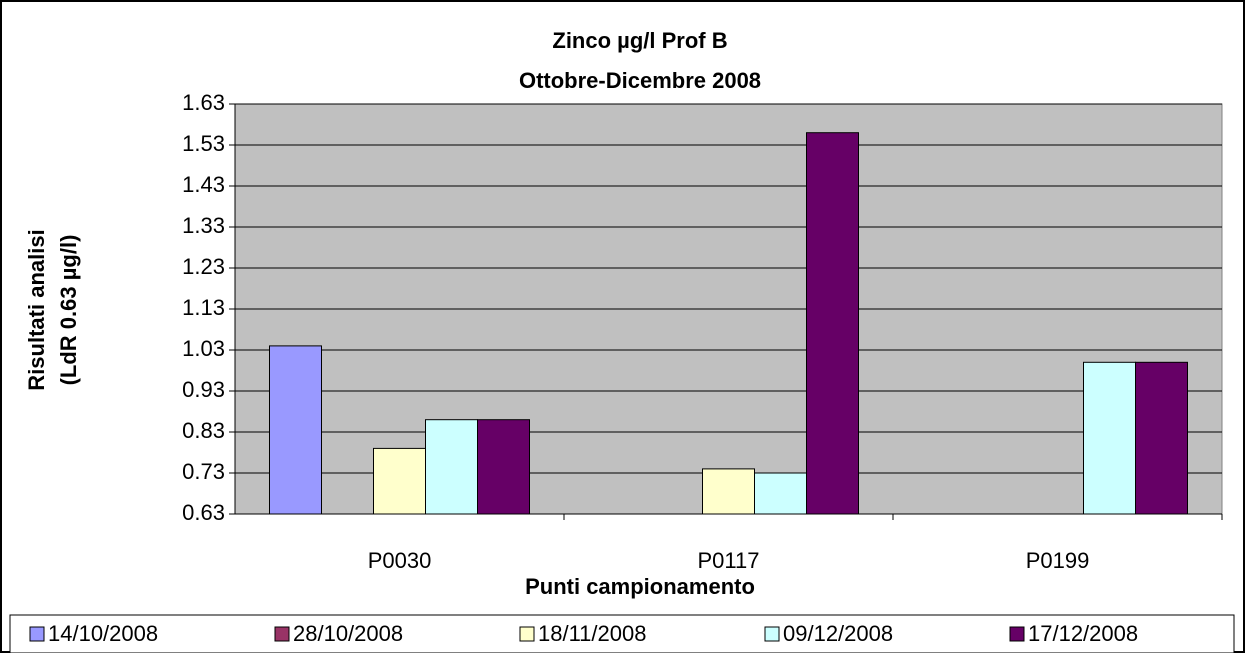 This screenshot has height=653, width=1245. Describe the element at coordinates (1058, 560) in the screenshot. I see `x-tick-label: P0199` at that location.